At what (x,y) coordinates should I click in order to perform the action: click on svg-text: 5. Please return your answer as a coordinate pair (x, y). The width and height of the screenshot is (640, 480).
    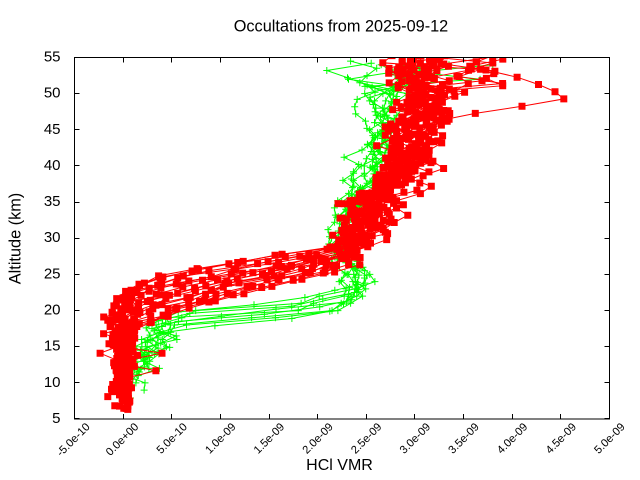
    Looking at the image, I should click on (56, 418).